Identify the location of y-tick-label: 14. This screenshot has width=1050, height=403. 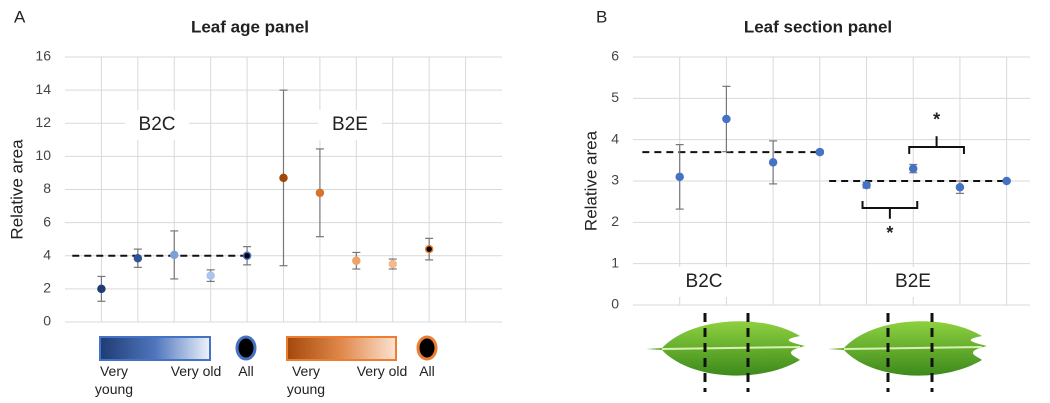
(43, 89).